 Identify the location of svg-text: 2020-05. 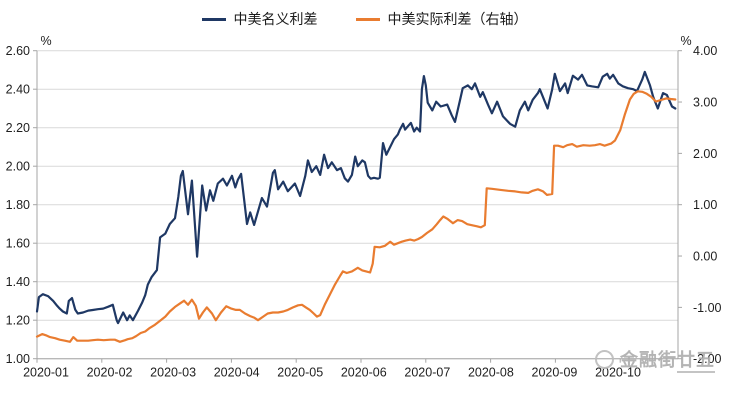
(300, 373).